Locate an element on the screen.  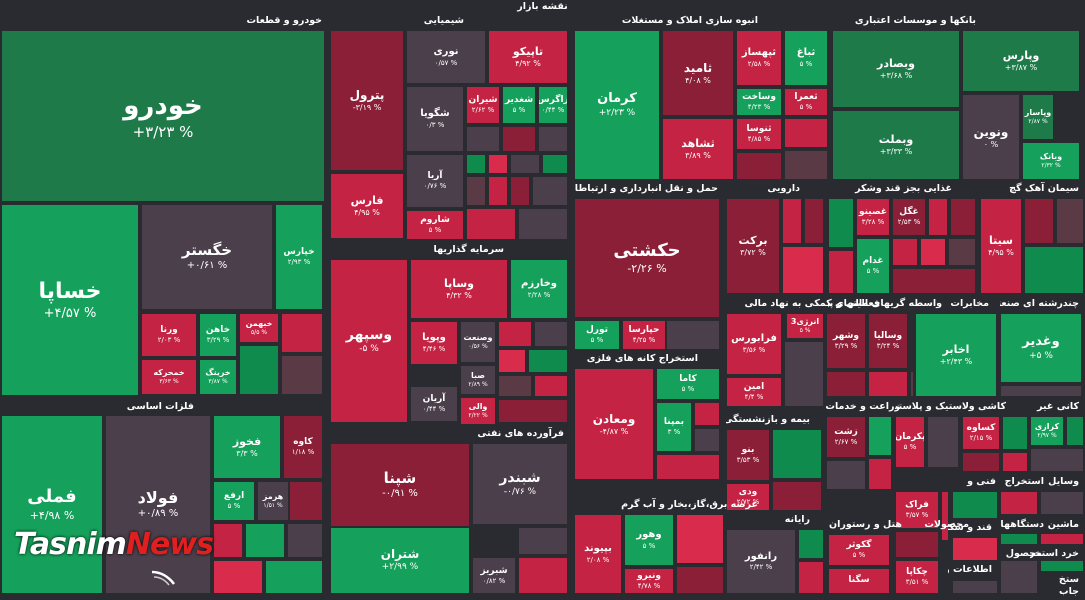
stock-tile: بمپنا ۳ % is located at coordinates (674, 427).